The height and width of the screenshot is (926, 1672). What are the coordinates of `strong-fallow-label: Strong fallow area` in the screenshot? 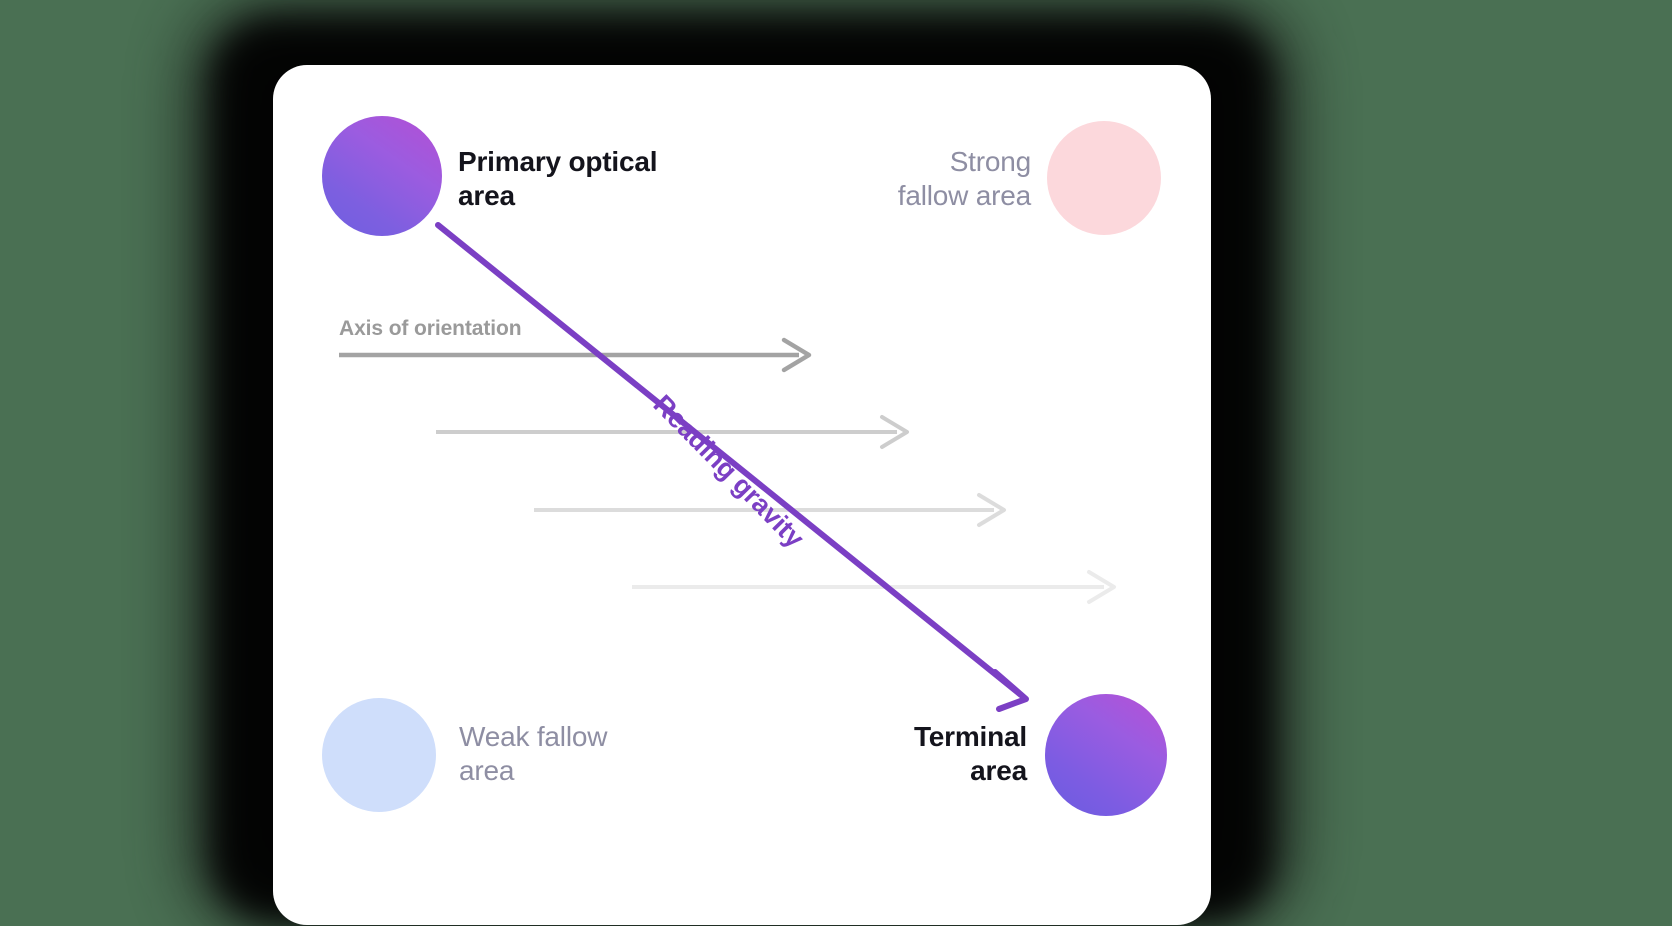 It's located at (964, 179).